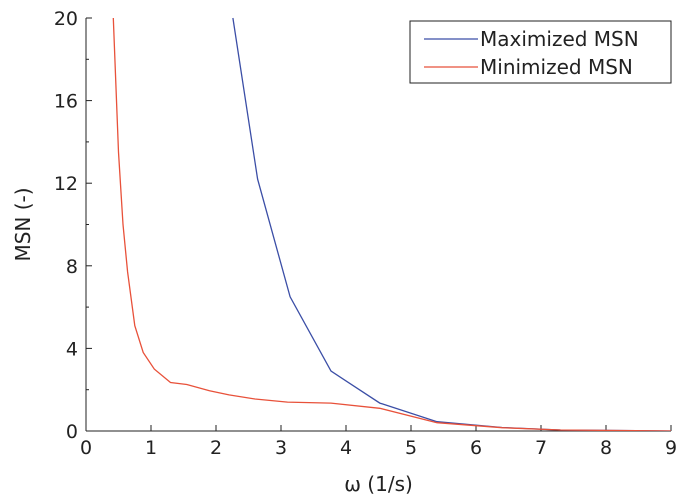 Image resolution: width=680 pixels, height=498 pixels. I want to click on legend-box, so click(540, 52).